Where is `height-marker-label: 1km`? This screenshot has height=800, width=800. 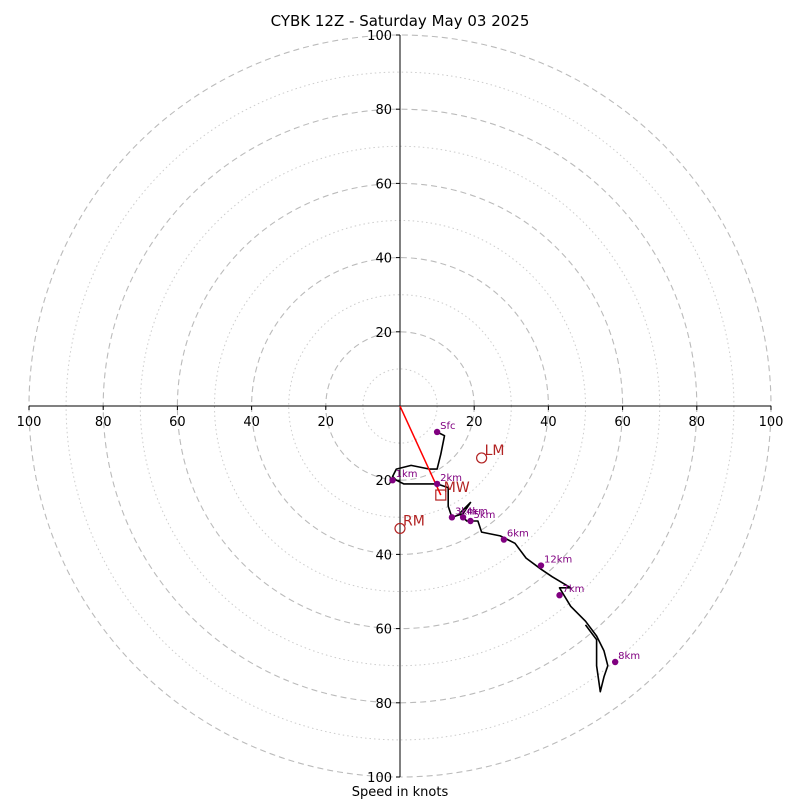
height-marker-label: 1km is located at coordinates (407, 474).